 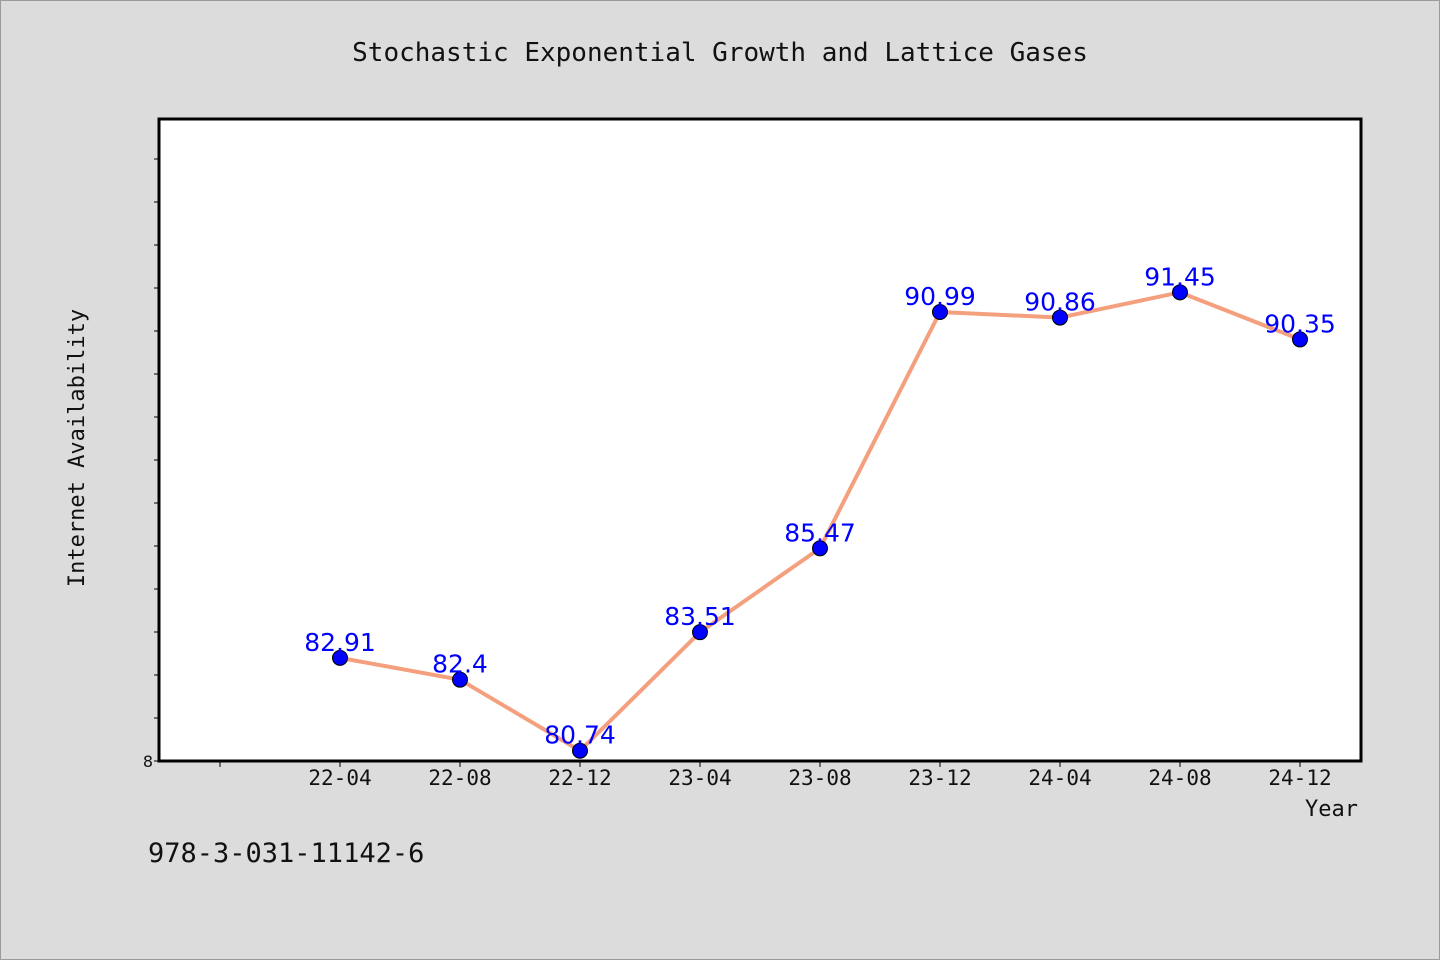 I want to click on data-label: 91.45, so click(x=1180, y=276).